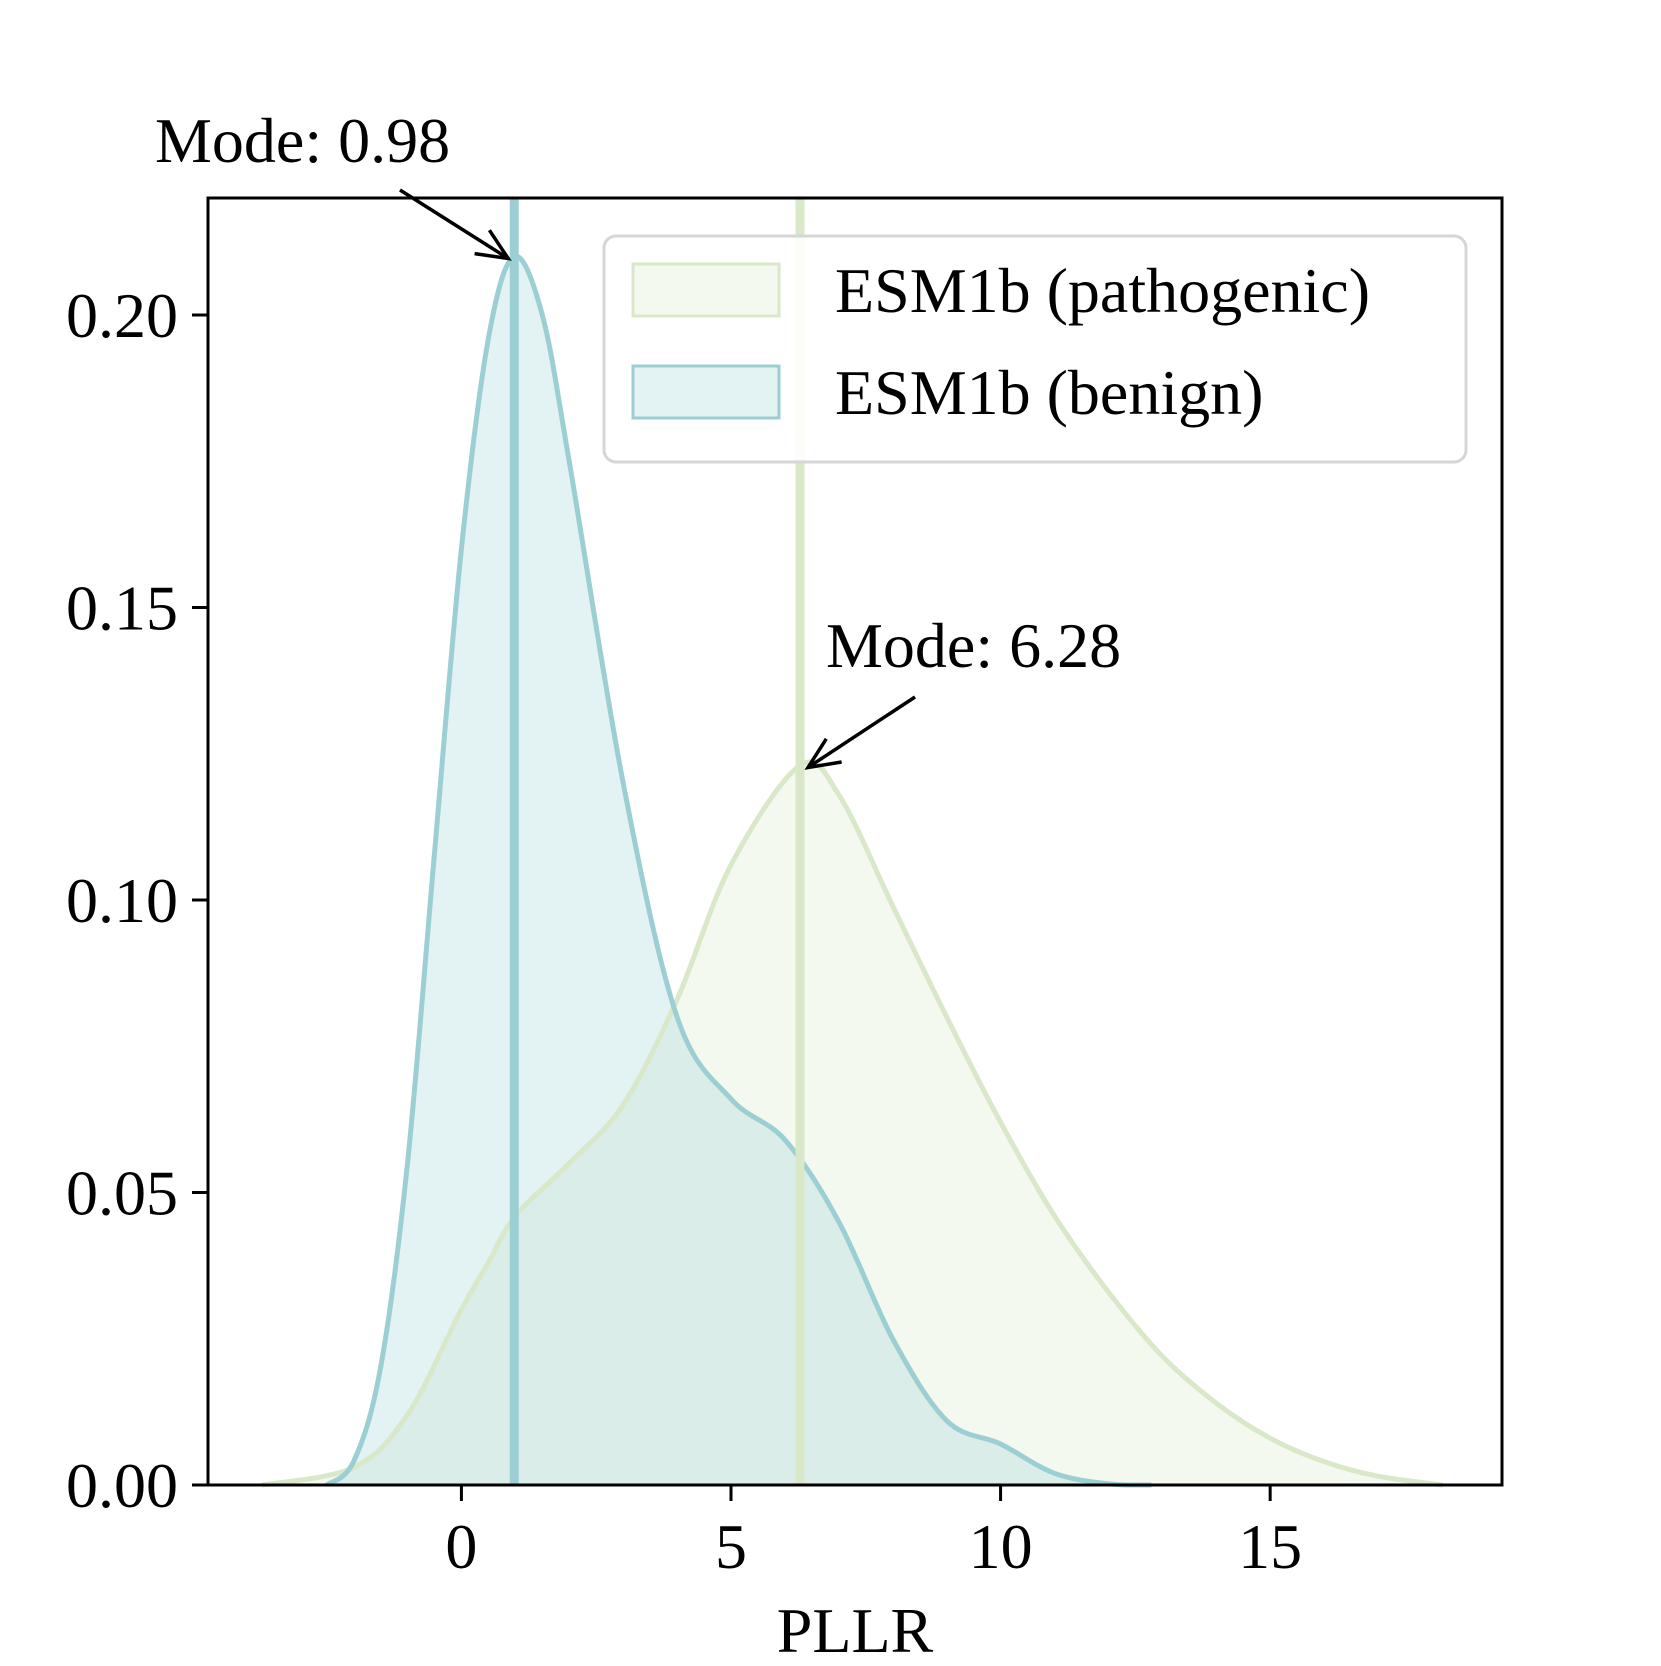 The image size is (1661, 1666). What do you see at coordinates (122, 1485) in the screenshot?
I see `y-tick-label-0: 0.00` at bounding box center [122, 1485].